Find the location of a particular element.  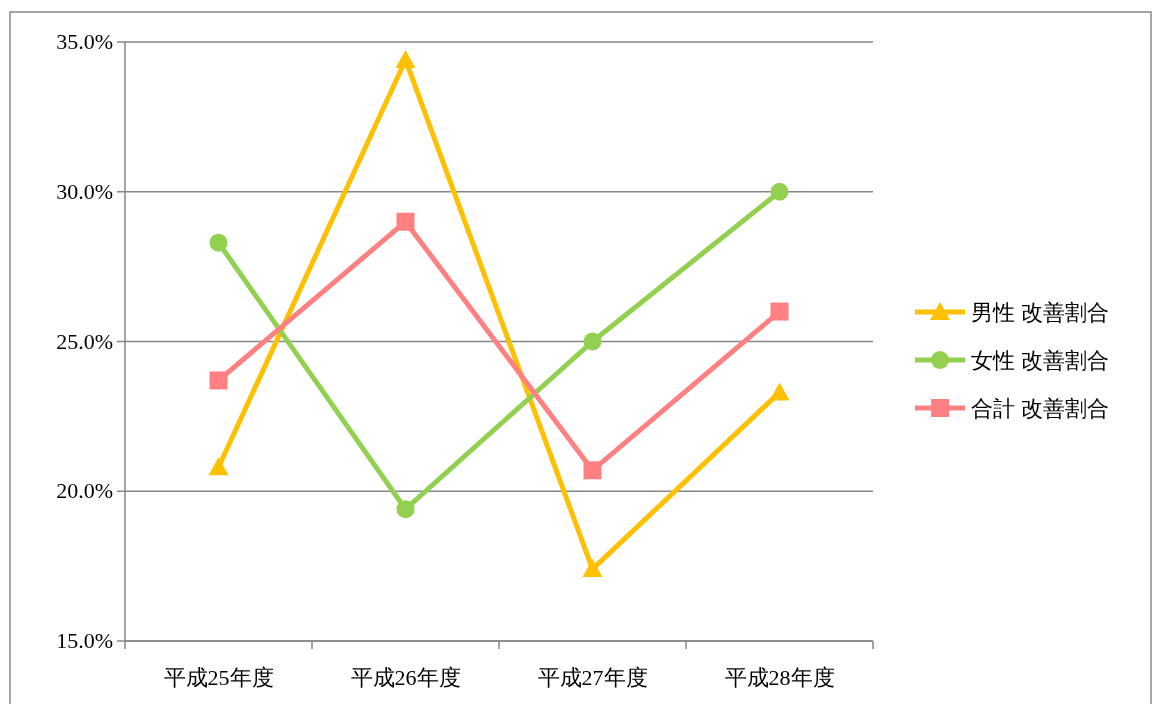

x-tick-label: 平成26年度 is located at coordinates (405, 677).